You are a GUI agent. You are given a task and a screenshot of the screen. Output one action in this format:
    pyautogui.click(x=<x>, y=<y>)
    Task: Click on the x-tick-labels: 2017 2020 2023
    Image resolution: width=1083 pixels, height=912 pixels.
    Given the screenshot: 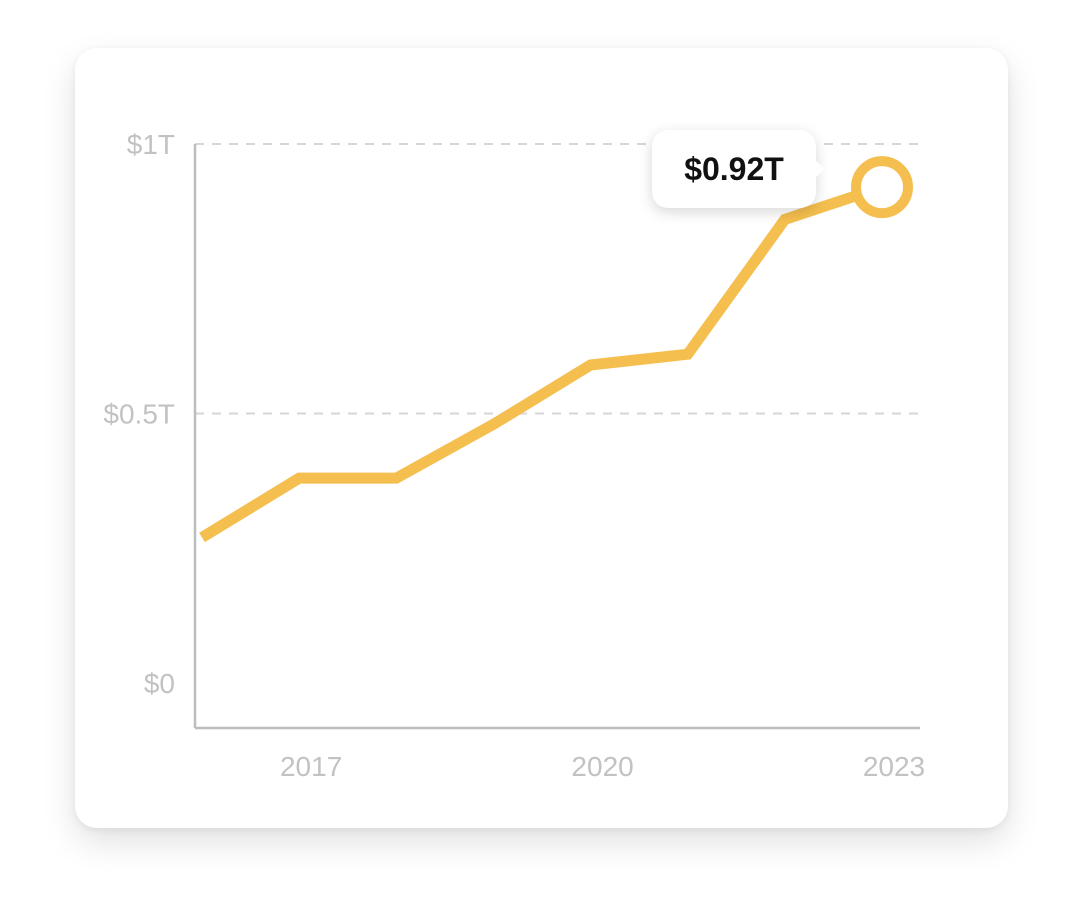 What is the action you would take?
    pyautogui.click(x=602, y=766)
    